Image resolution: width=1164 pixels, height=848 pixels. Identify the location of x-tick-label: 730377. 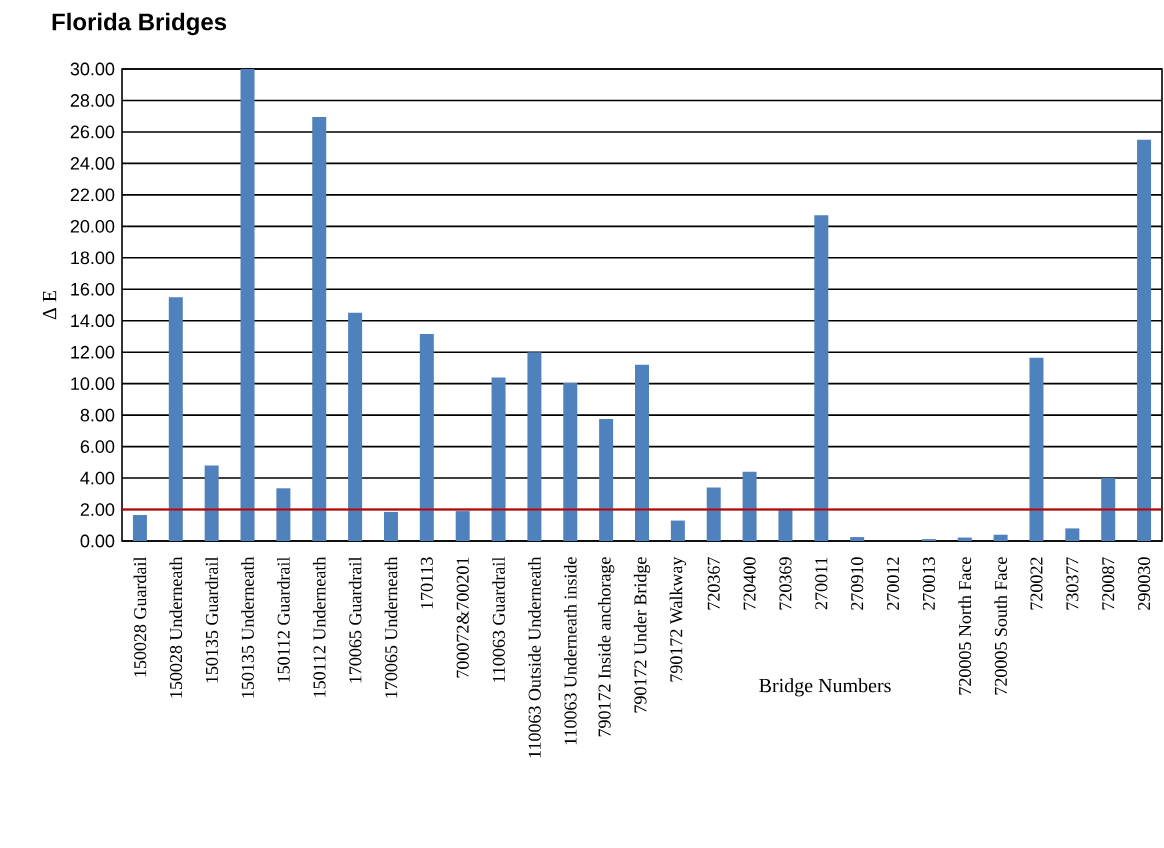
(1072, 583).